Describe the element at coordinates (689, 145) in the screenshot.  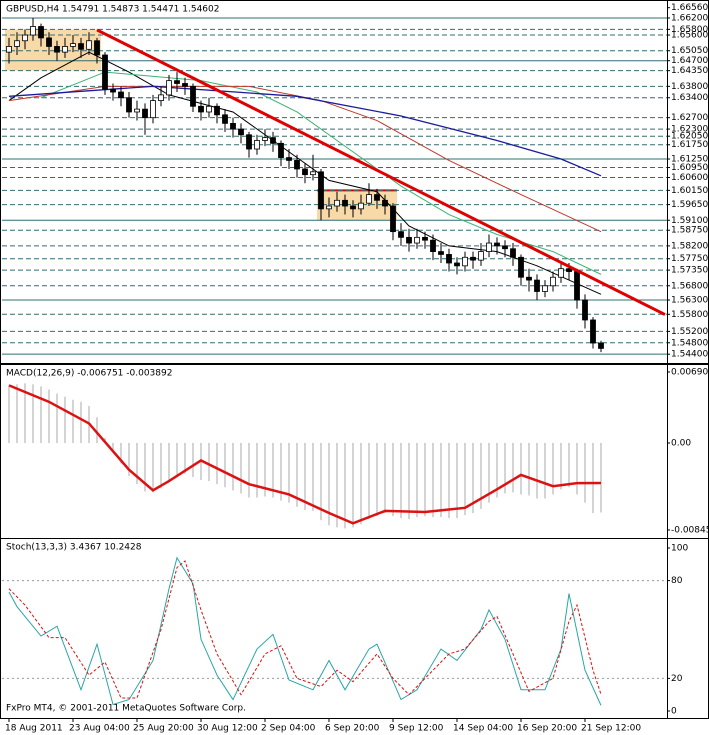
I see `y-tick-label: 1.61750` at that location.